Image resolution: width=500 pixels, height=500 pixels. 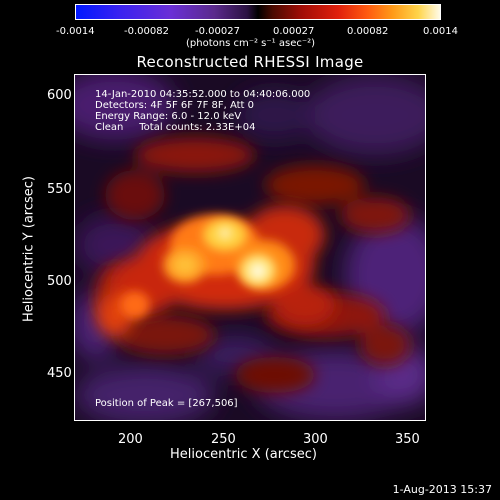 I want to click on footer-date: 1-Aug-2013 15:37, so click(x=442, y=489).